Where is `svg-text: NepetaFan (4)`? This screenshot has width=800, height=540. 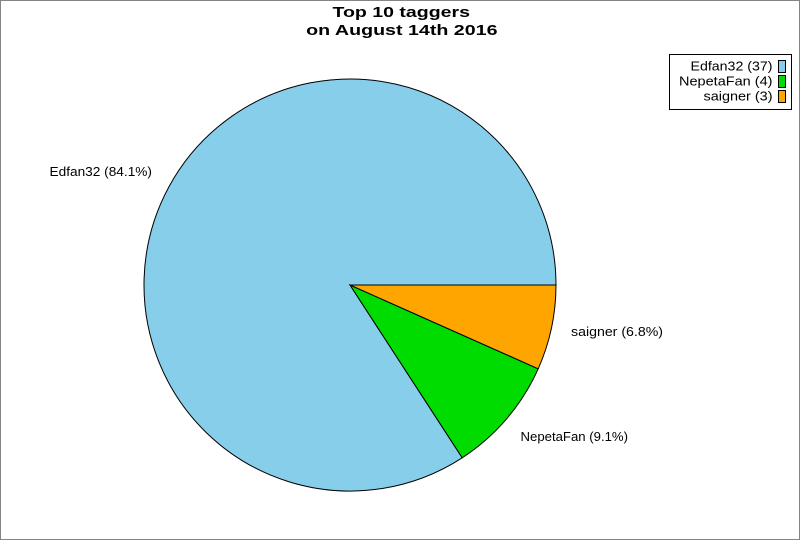
svg-text: NepetaFan (4) is located at coordinates (726, 81).